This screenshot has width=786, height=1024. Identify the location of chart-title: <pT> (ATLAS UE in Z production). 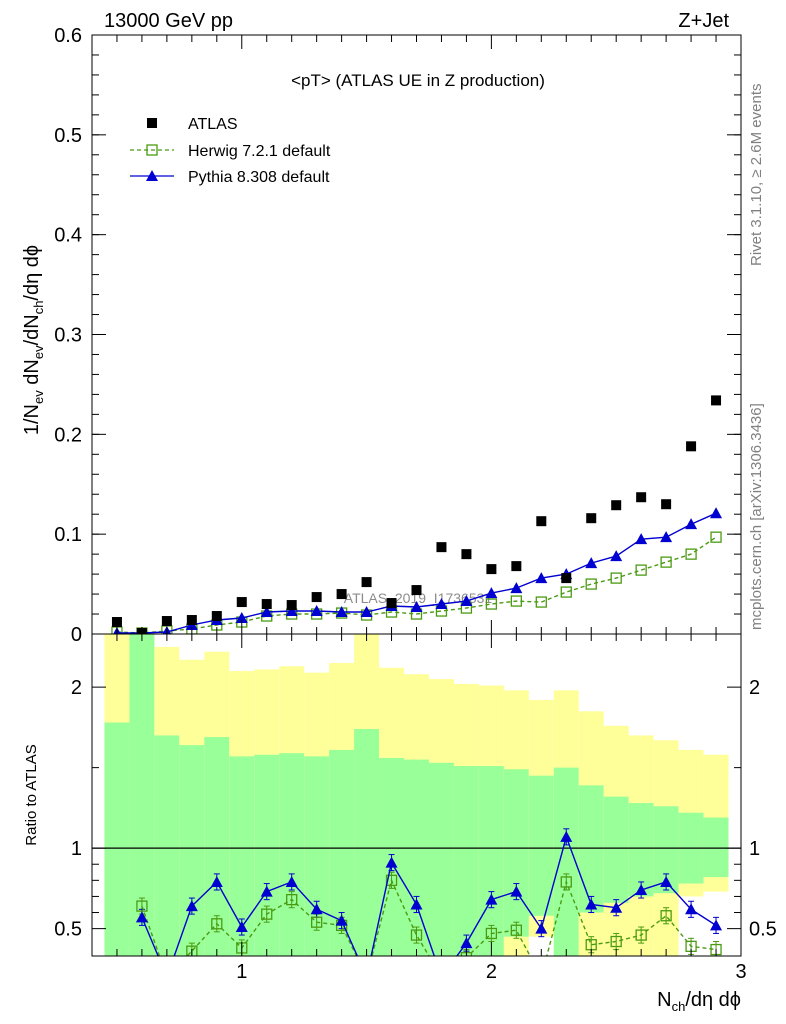
(418, 80).